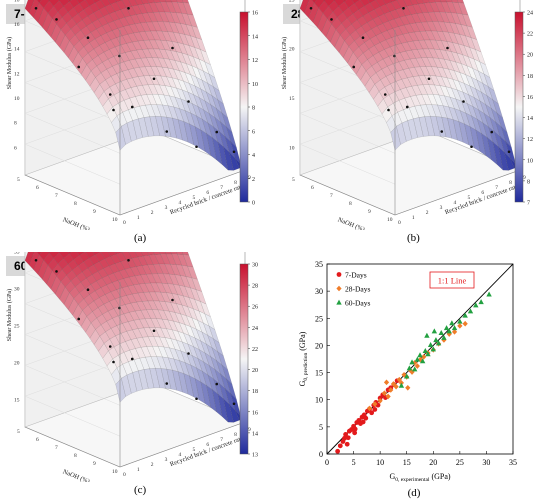 Image resolution: width=550 pixels, height=503 pixels. I want to click on z-tick-label: 12, so click(17, 74).